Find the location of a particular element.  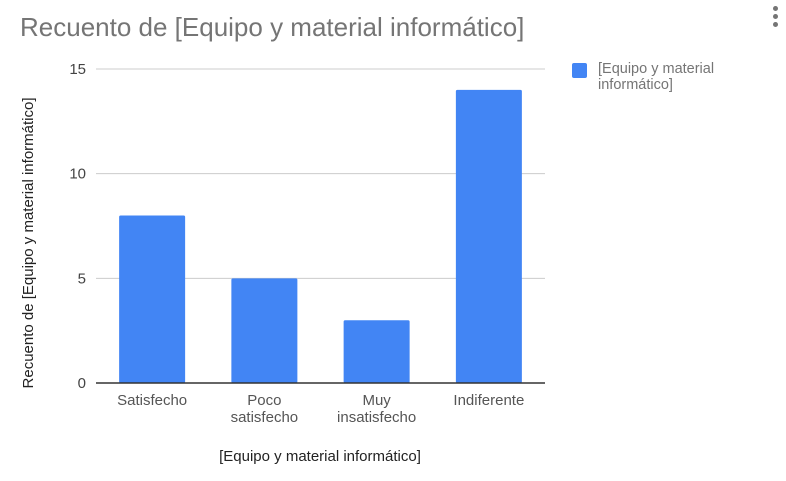

y-tick-label: 10 is located at coordinates (77, 174).